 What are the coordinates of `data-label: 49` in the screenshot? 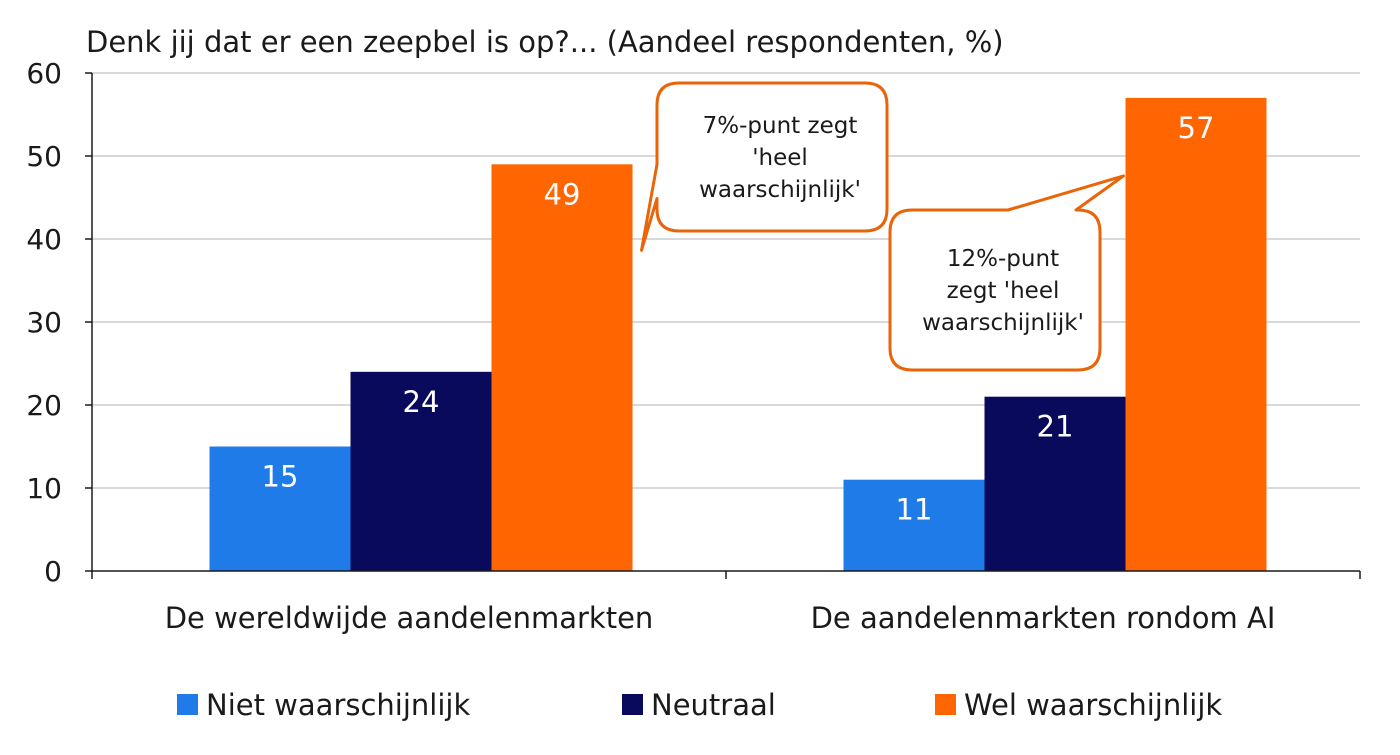 It's located at (562, 194).